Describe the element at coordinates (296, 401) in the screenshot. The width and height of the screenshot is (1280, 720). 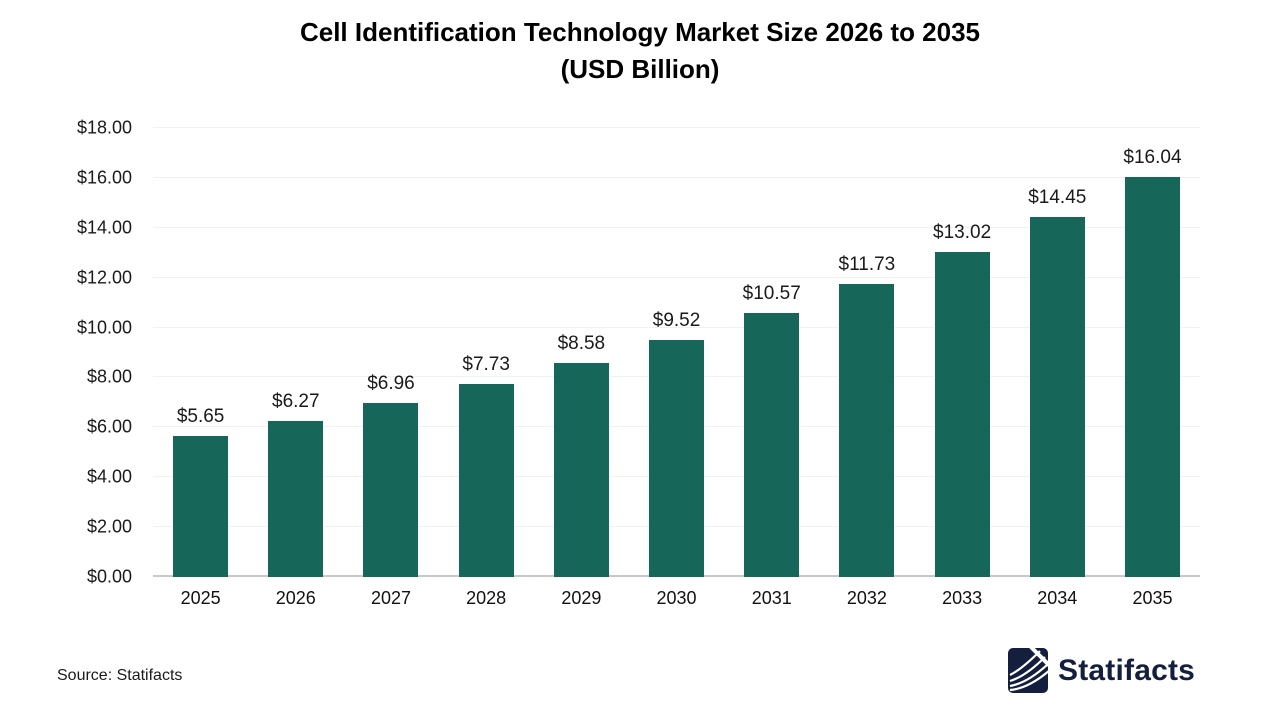
I see `bar-value-label: $6.27` at that location.